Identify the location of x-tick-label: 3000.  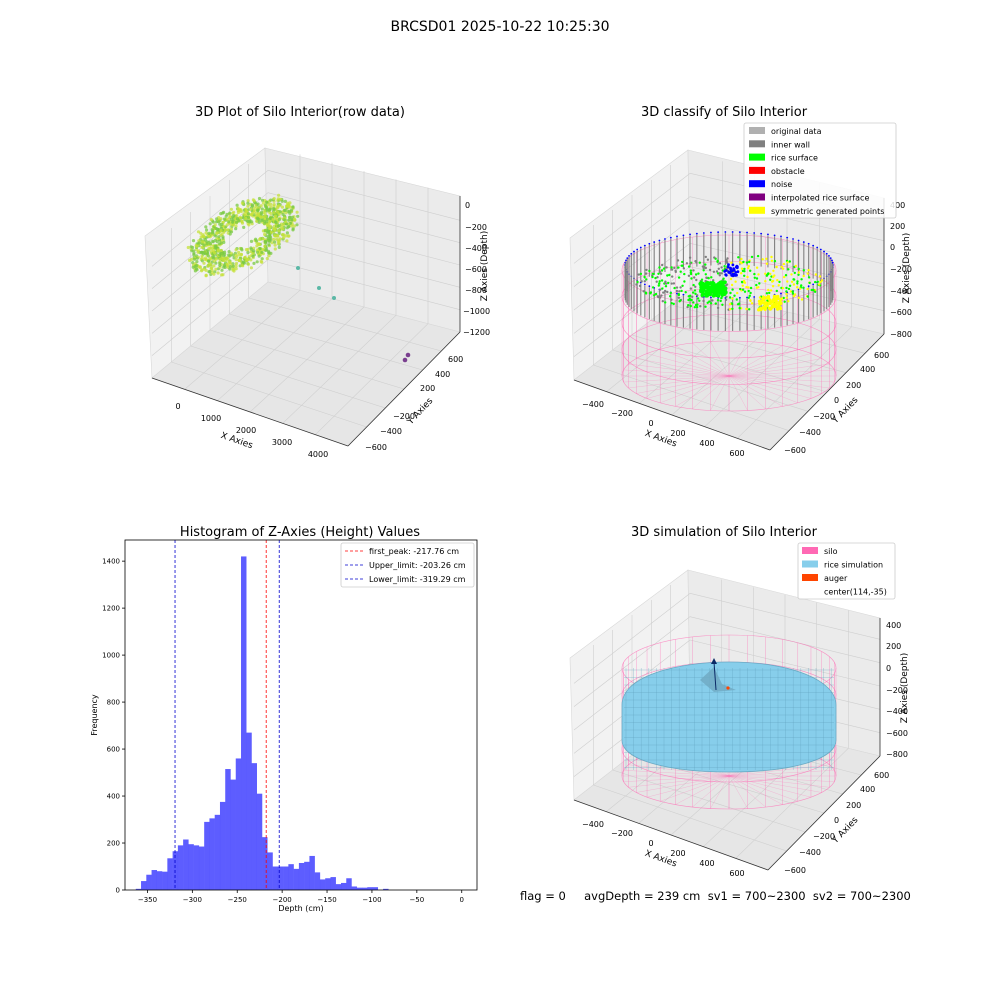
(282, 442).